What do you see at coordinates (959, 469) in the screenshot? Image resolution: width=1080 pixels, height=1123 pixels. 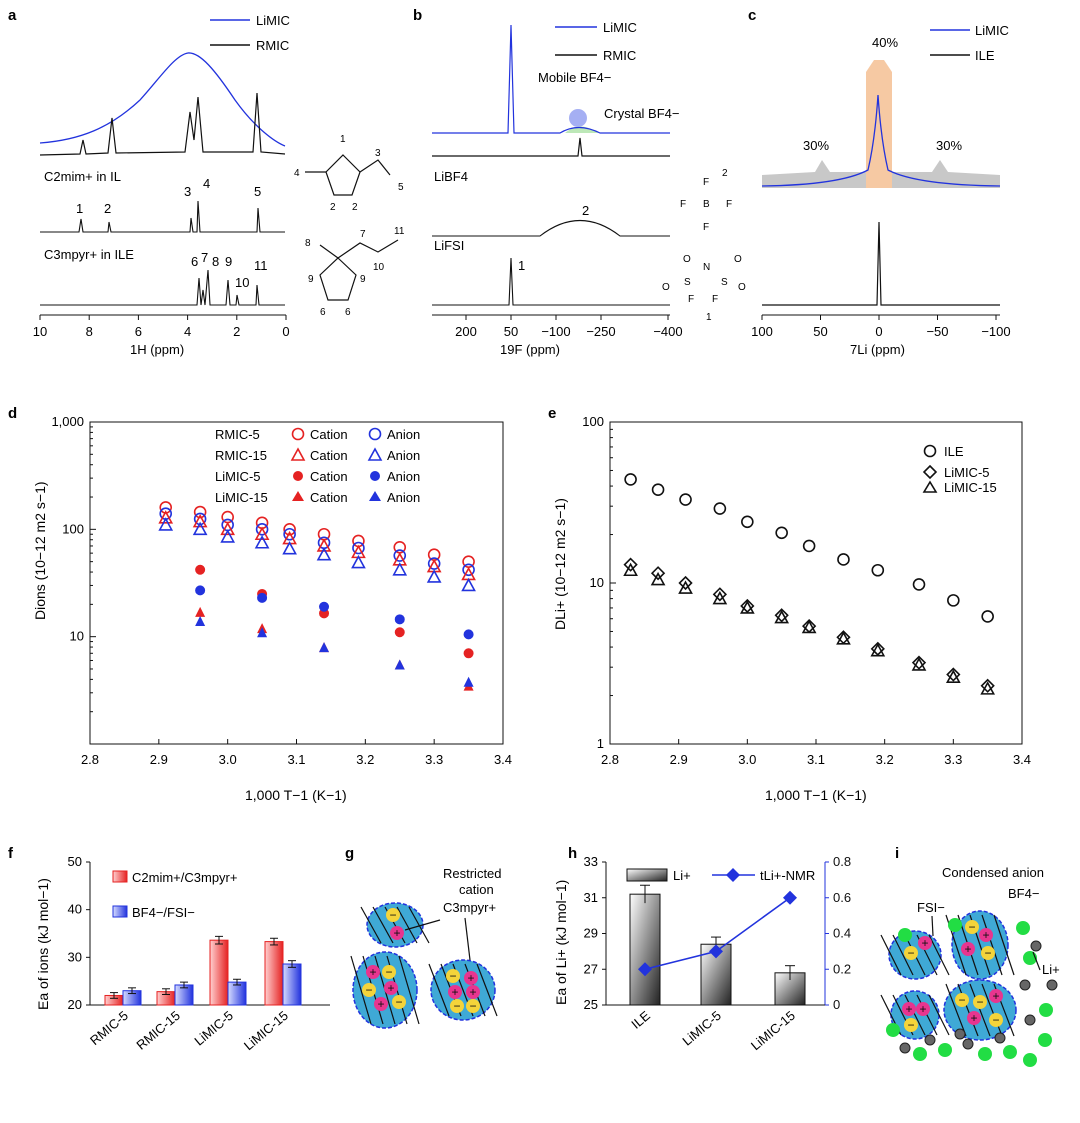 I see `legend-e: ILE LiMIC-5 LiMIC-15` at bounding box center [959, 469].